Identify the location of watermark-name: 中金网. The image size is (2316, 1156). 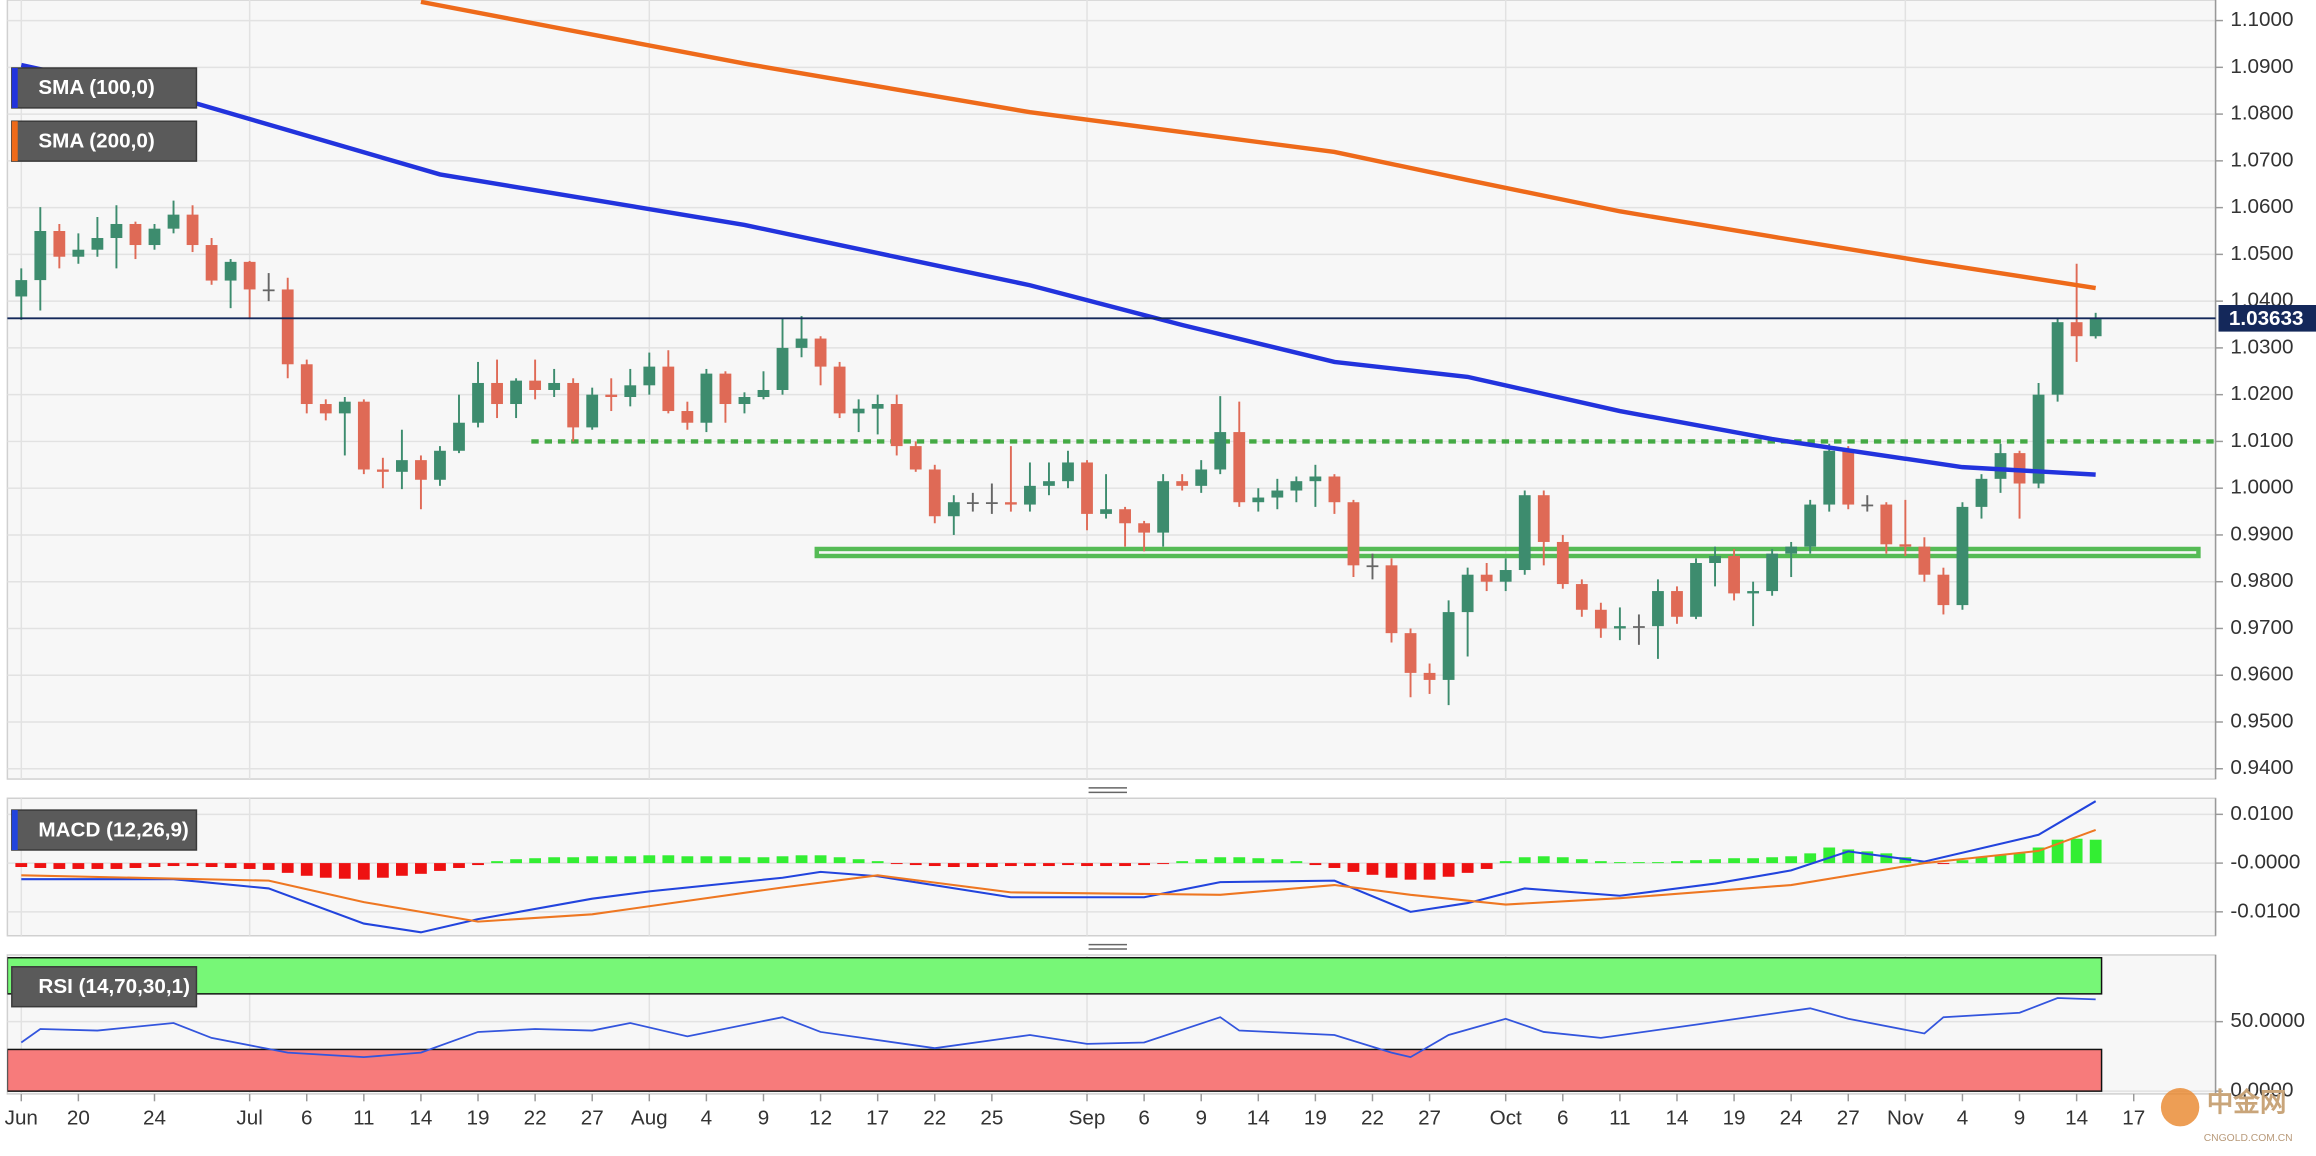
(2247, 1102).